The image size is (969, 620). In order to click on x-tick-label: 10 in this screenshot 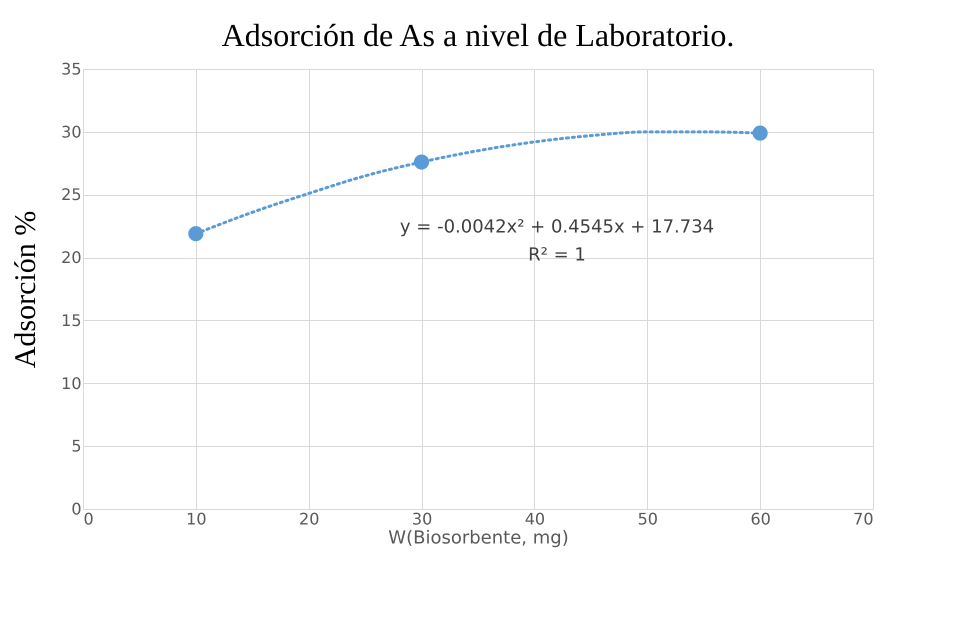, I will do `click(196, 519)`.